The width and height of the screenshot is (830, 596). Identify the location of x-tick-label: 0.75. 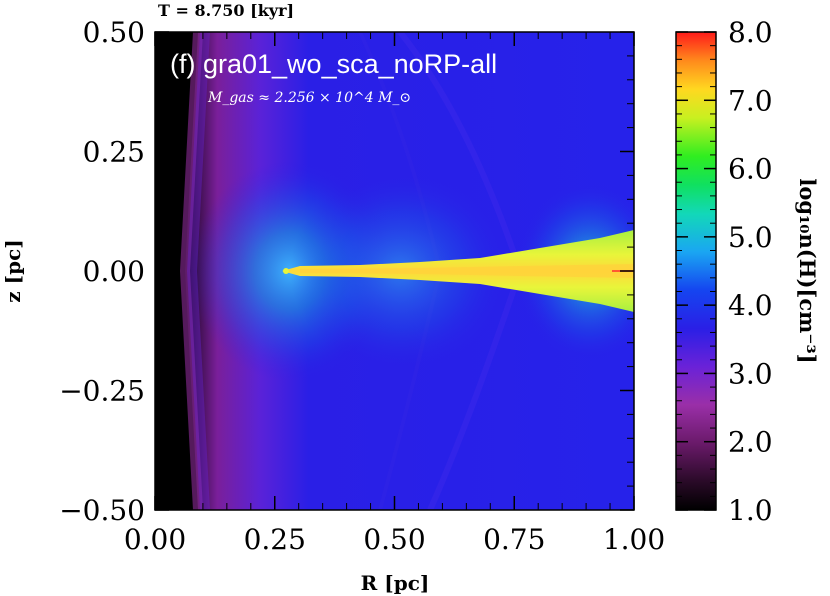
(514, 539).